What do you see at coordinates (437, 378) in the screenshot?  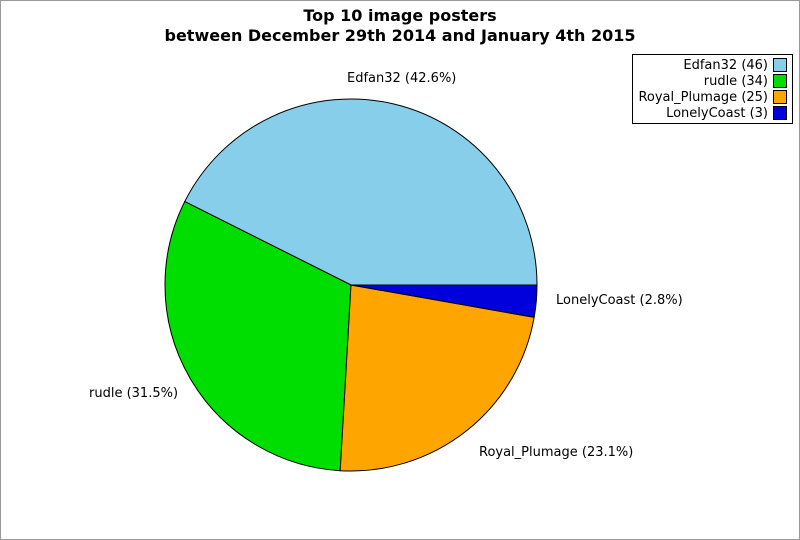 I see `pie-slice-royal_plumage` at bounding box center [437, 378].